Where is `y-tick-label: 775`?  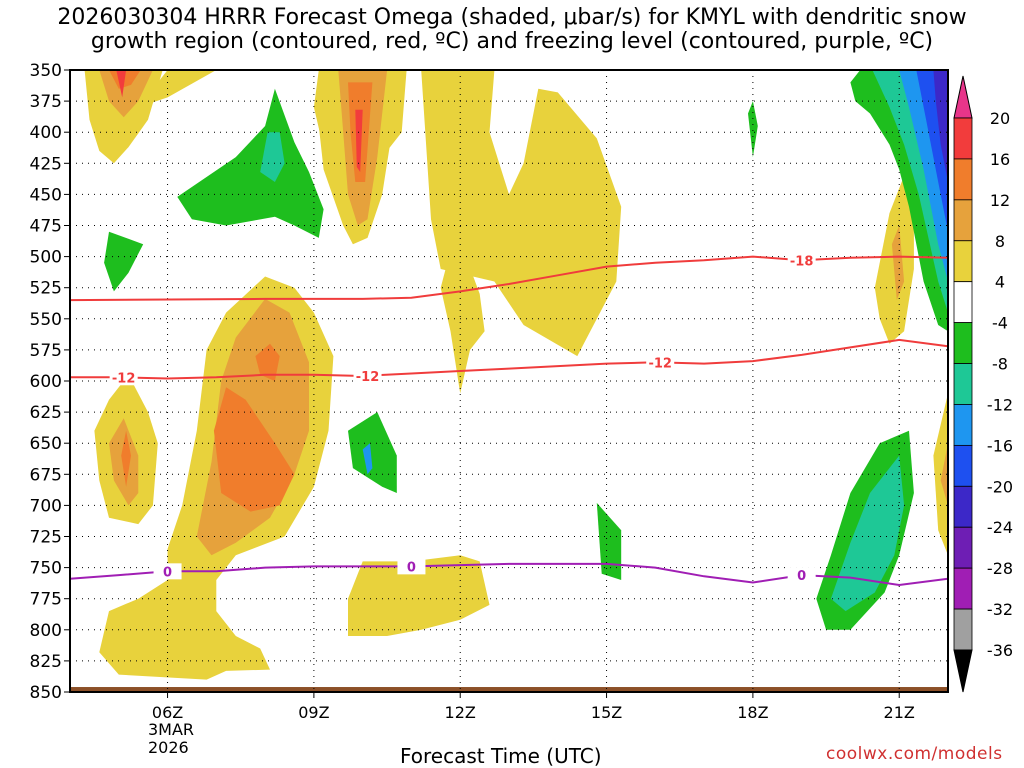 y-tick-label: 775 is located at coordinates (46, 600).